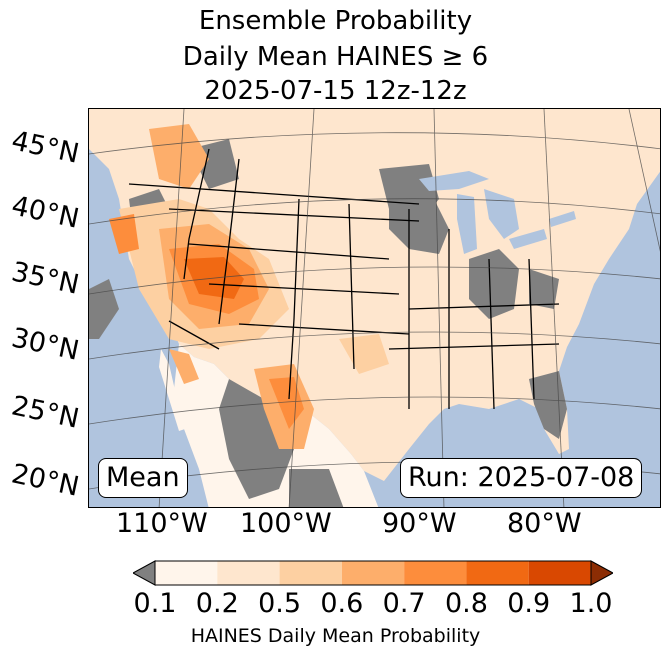 The width and height of the screenshot is (671, 658). I want to click on lat-label-35: 35°N, so click(45, 278).